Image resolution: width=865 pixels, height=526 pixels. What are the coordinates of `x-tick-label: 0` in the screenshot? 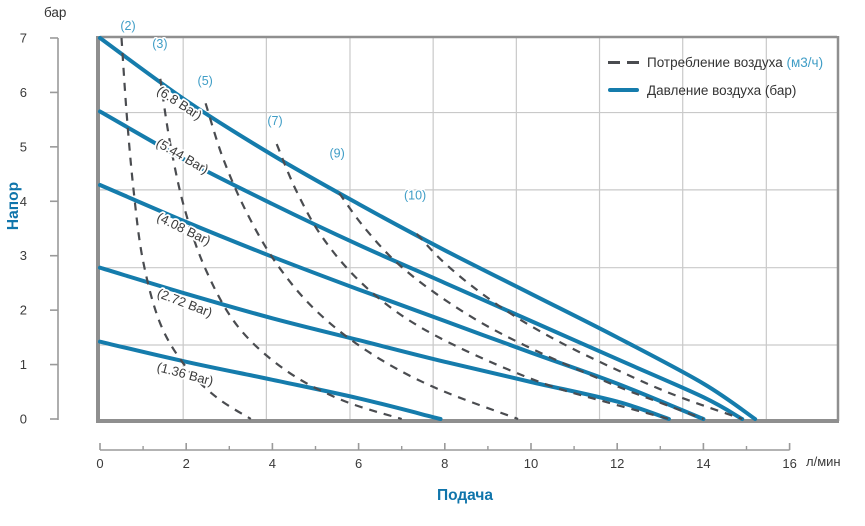 It's located at (99, 463).